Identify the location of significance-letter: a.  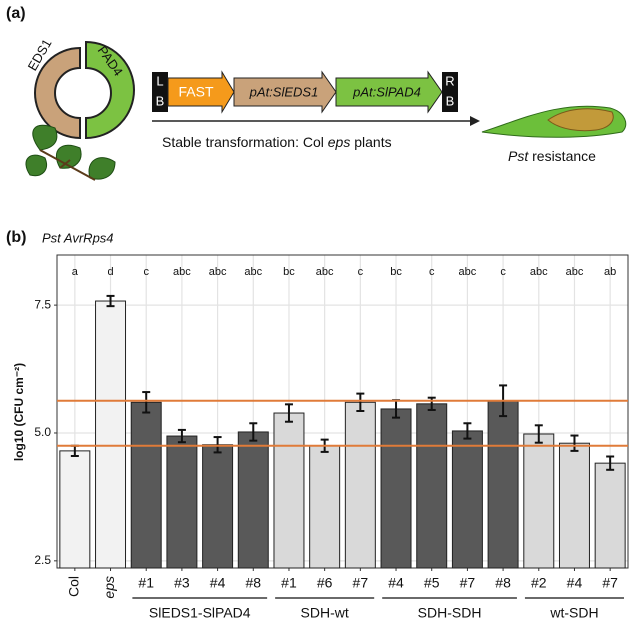
(75, 272).